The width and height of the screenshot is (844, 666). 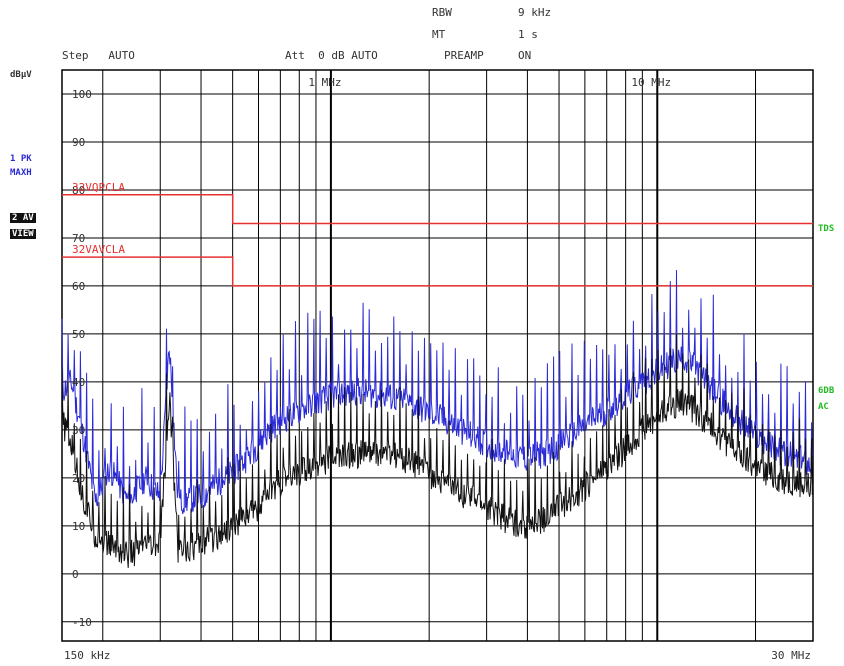 I want to click on detector-label-a: 6DB, so click(x=826, y=391).